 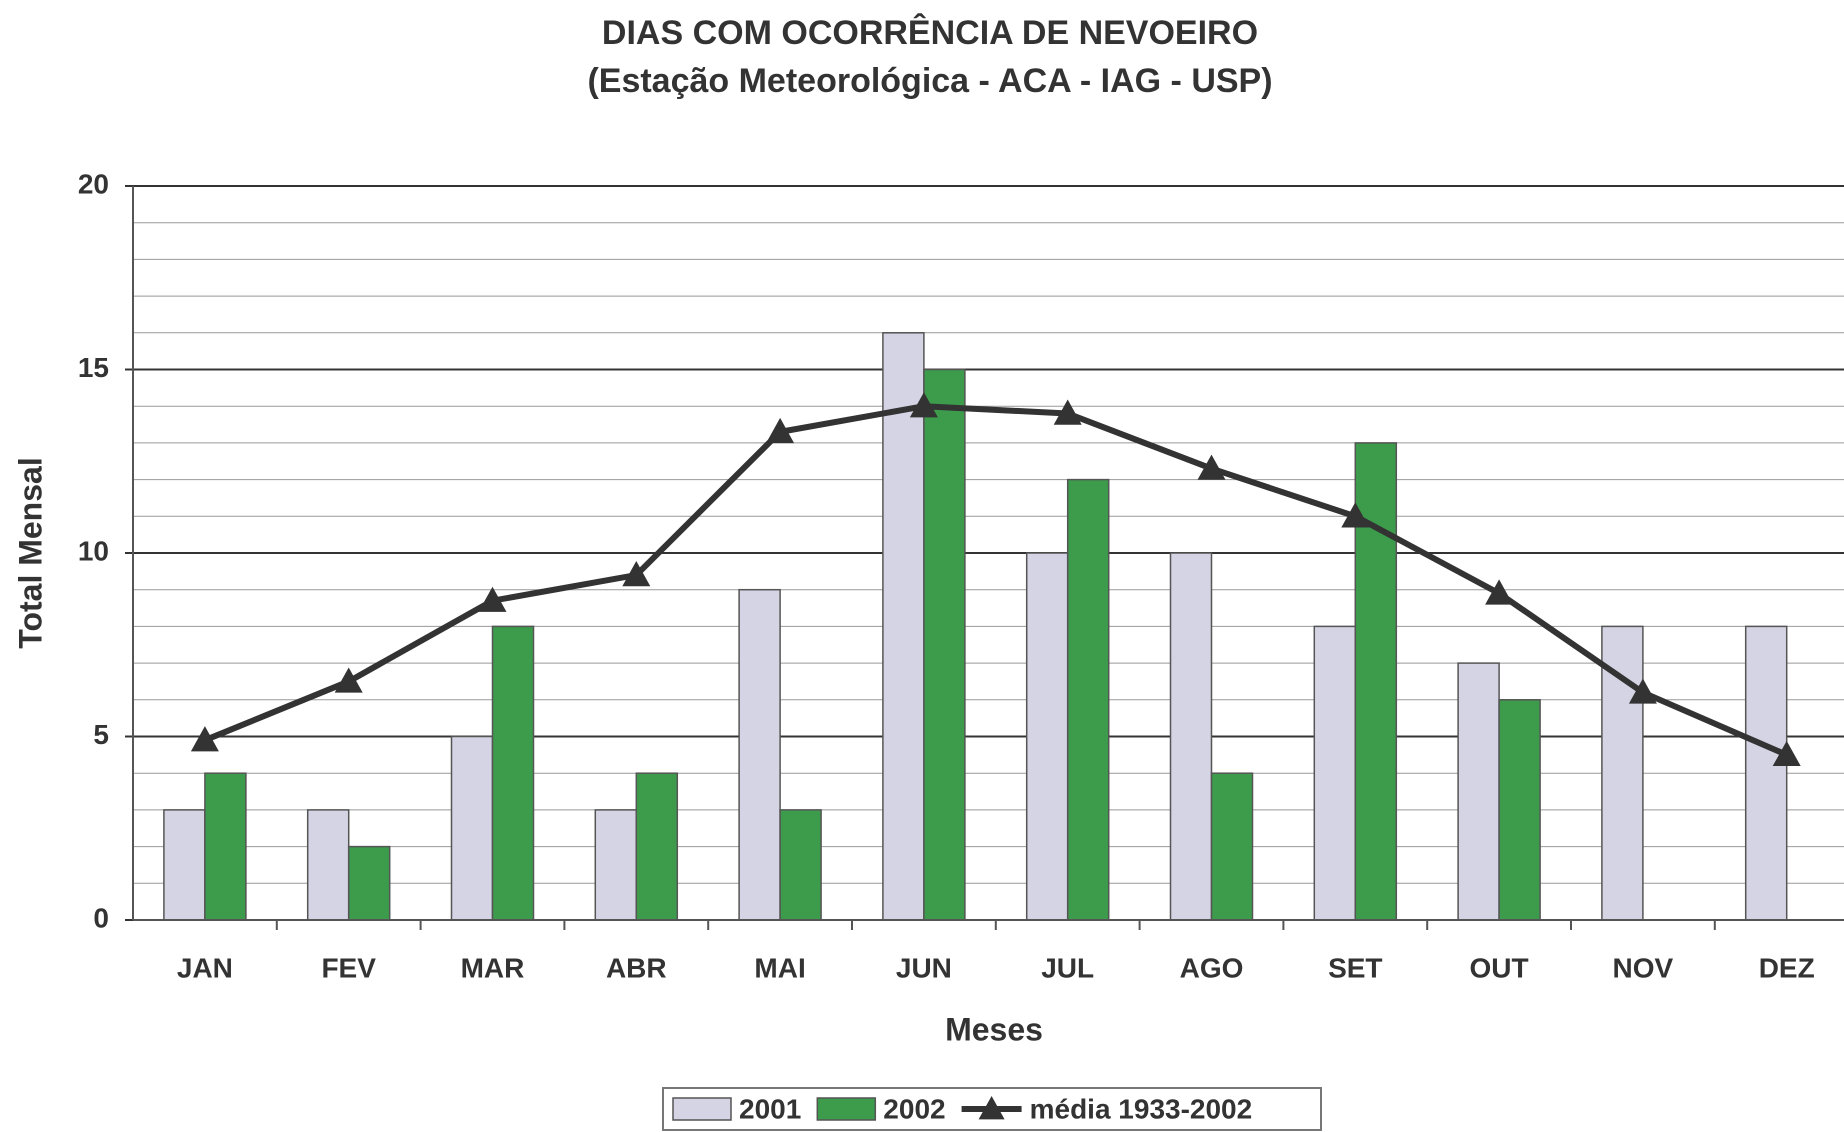 I want to click on x-tick-label: ABR, so click(x=636, y=967).